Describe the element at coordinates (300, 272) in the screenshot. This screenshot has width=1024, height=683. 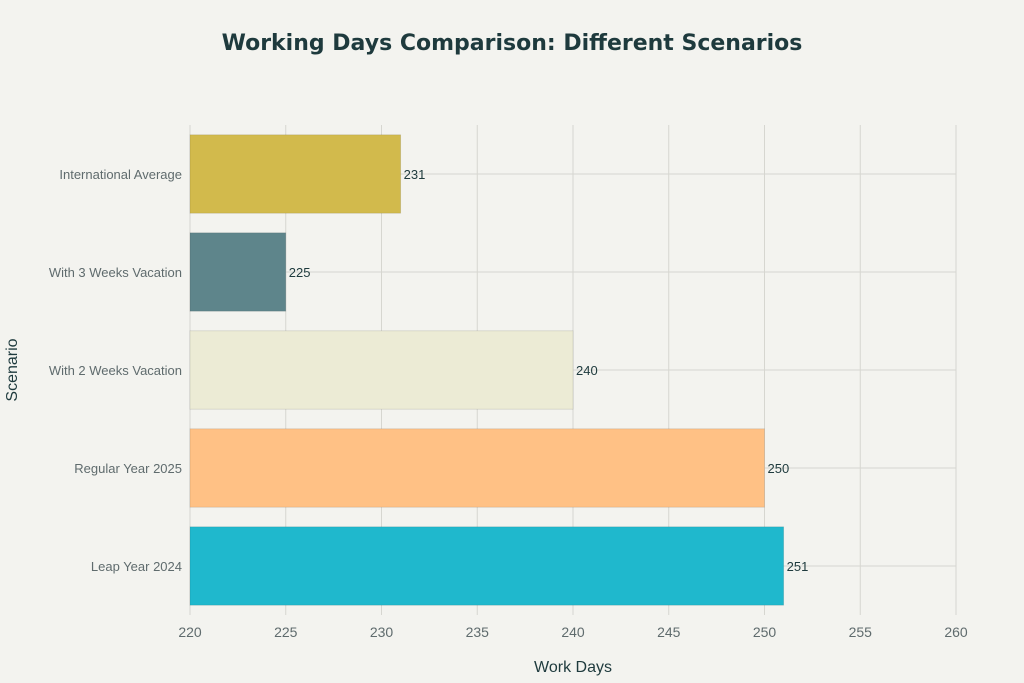
I see `data-label: 225` at that location.